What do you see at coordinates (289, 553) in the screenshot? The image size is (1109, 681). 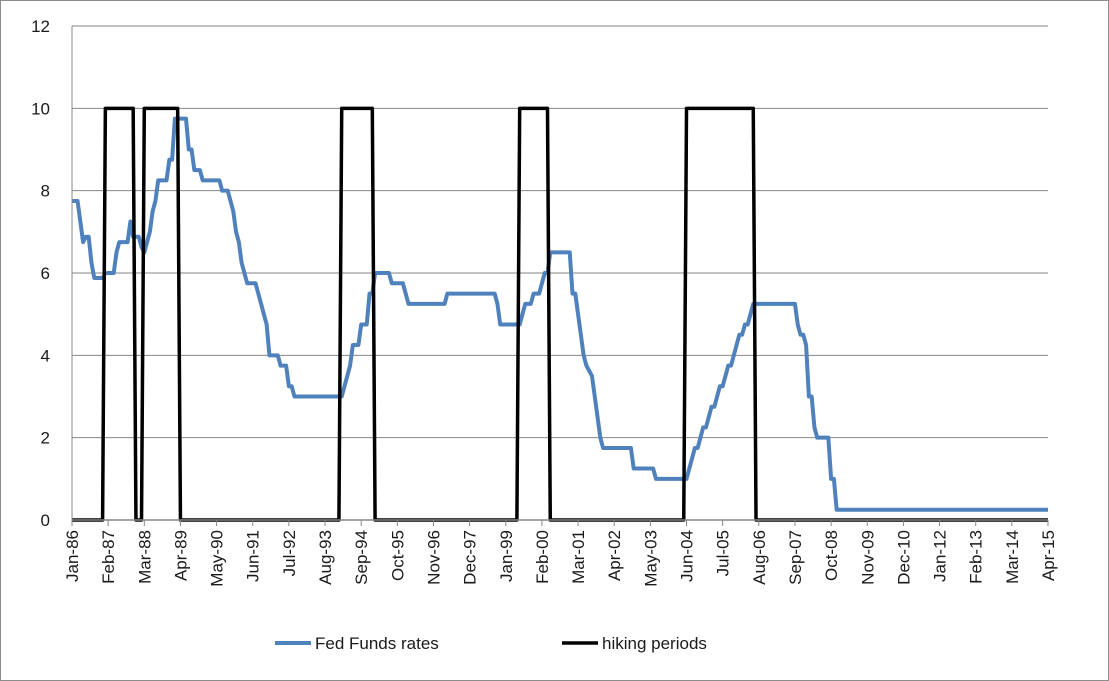 I see `x-tick-label: Jul-92` at bounding box center [289, 553].